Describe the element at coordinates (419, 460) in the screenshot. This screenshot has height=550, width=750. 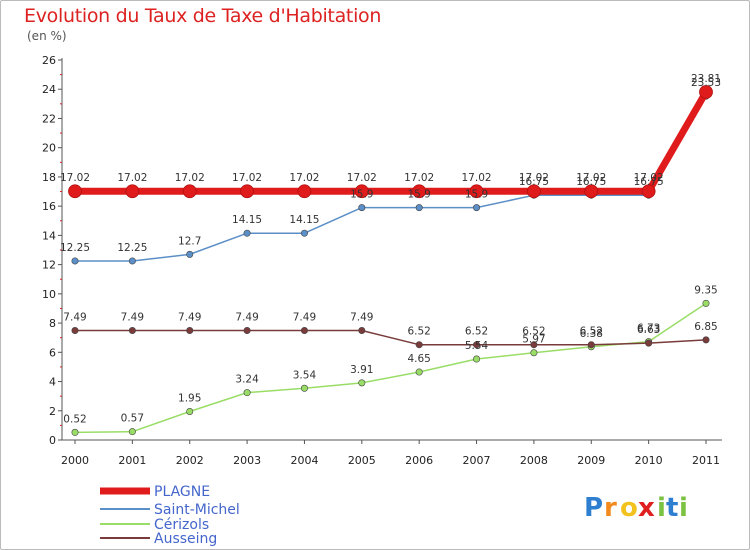
I see `x-tick-label: 2006` at that location.